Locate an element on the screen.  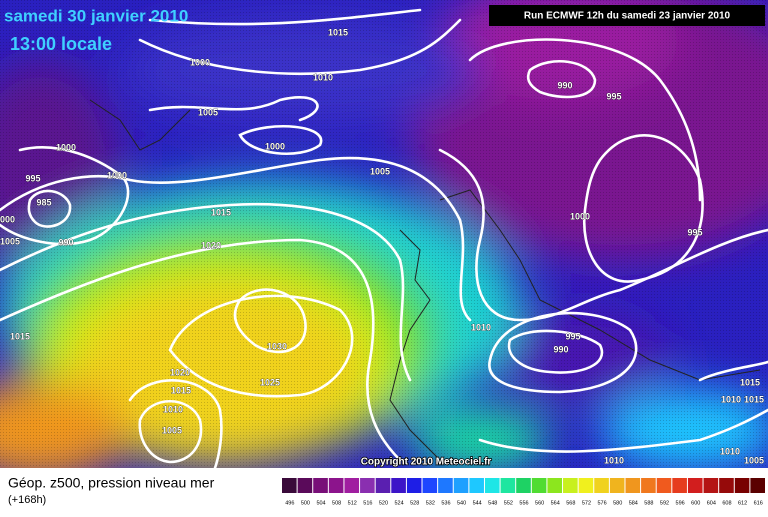
footer-title: Géop. z500, pression niveau mer is located at coordinates (111, 483).